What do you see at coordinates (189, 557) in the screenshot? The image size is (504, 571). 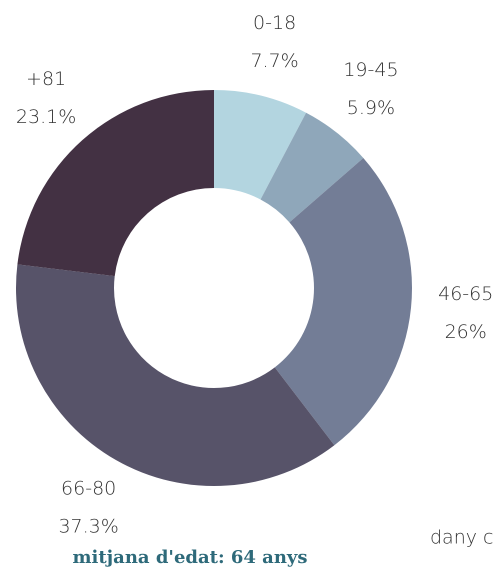 I see `subtitle: mitjana d'edat: 64 anys` at bounding box center [189, 557].